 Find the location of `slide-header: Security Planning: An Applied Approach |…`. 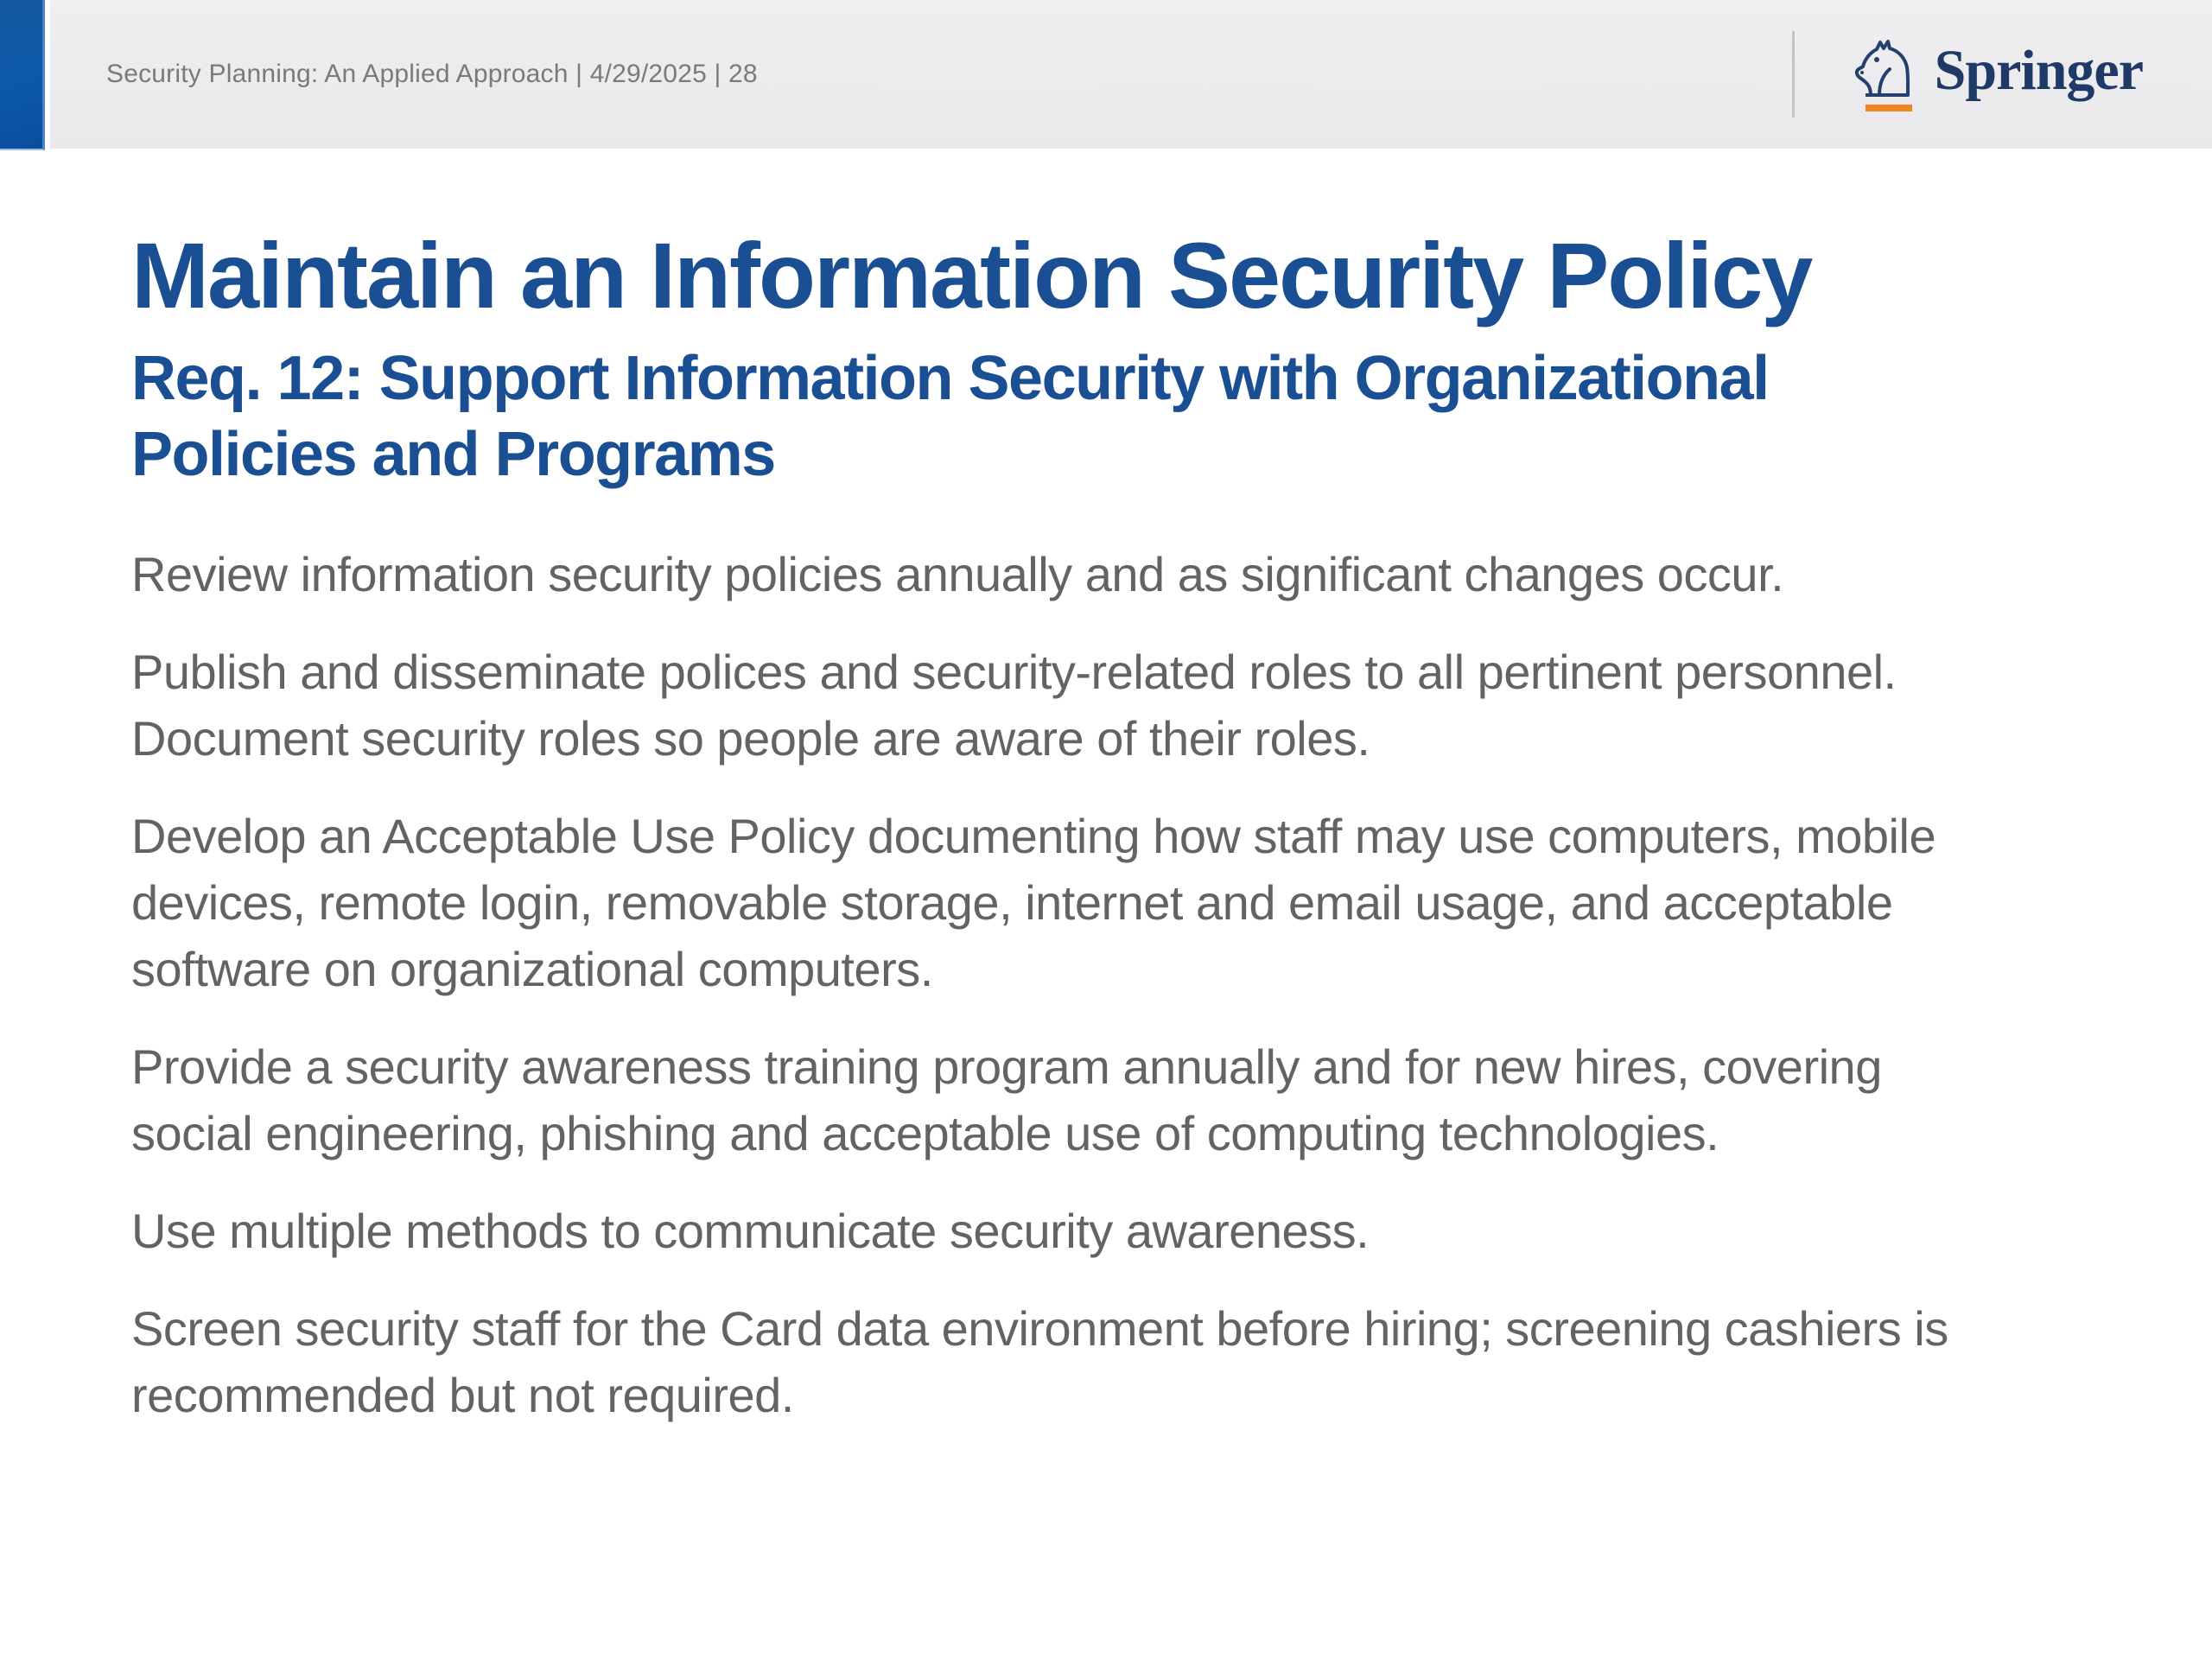

slide-header: Security Planning: An Applied Approach |… is located at coordinates (1106, 75).